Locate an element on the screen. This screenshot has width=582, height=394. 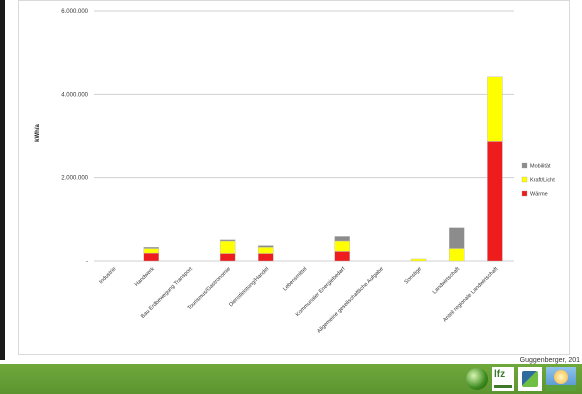
source-credit: Guggenberger, 201 is located at coordinates (549, 360).